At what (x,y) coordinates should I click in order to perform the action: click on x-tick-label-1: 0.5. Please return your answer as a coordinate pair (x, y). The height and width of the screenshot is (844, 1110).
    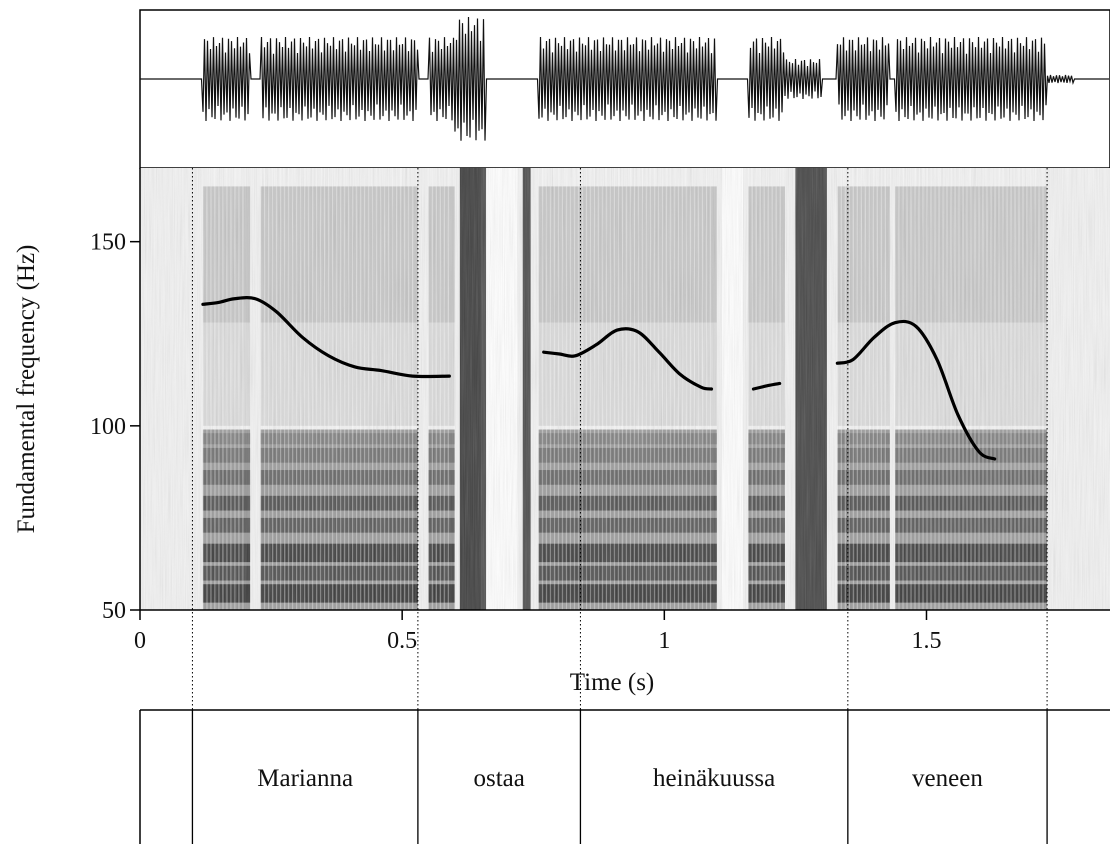
    Looking at the image, I should click on (402, 641).